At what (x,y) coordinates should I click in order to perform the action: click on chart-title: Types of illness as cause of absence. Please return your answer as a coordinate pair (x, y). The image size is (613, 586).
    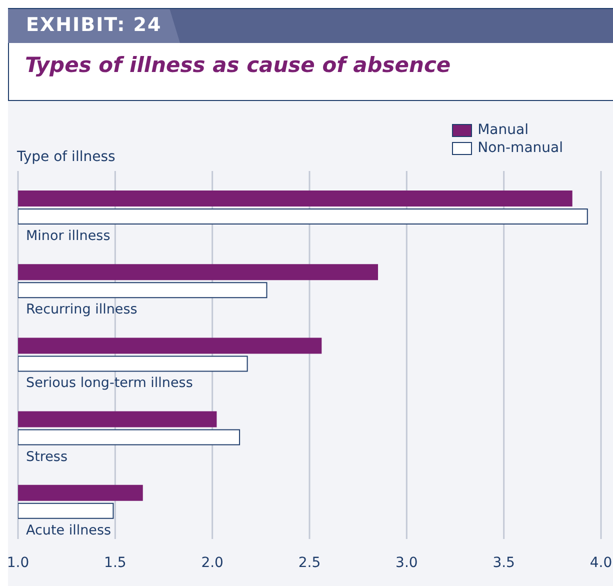
    Looking at the image, I should click on (238, 65).